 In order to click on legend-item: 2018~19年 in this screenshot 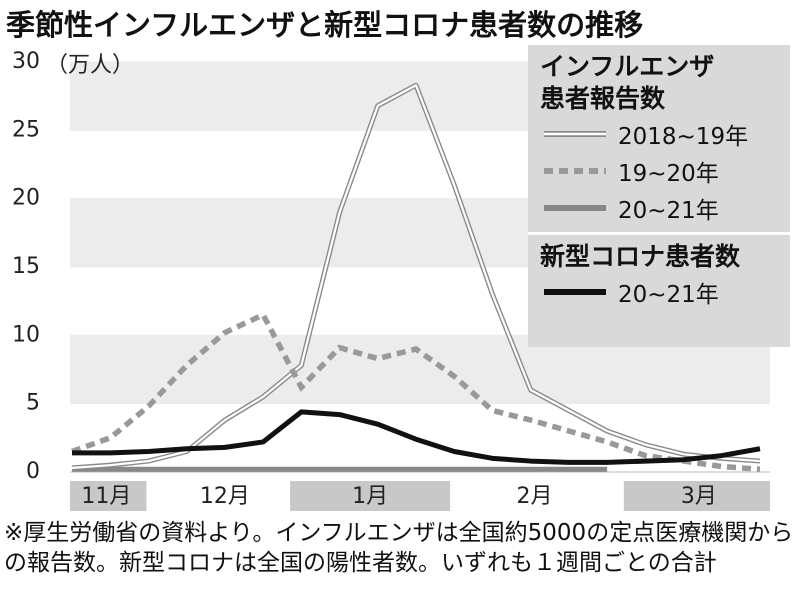, I will do `click(659, 133)`.